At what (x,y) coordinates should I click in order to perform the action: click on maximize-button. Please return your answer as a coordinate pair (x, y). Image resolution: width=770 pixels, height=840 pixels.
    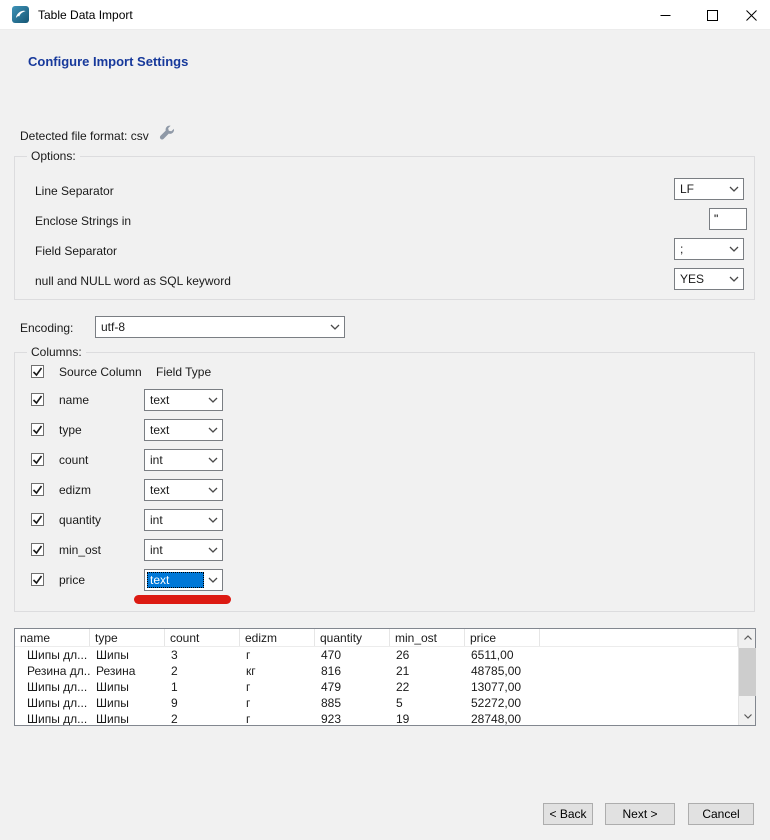
    Looking at the image, I should click on (712, 15).